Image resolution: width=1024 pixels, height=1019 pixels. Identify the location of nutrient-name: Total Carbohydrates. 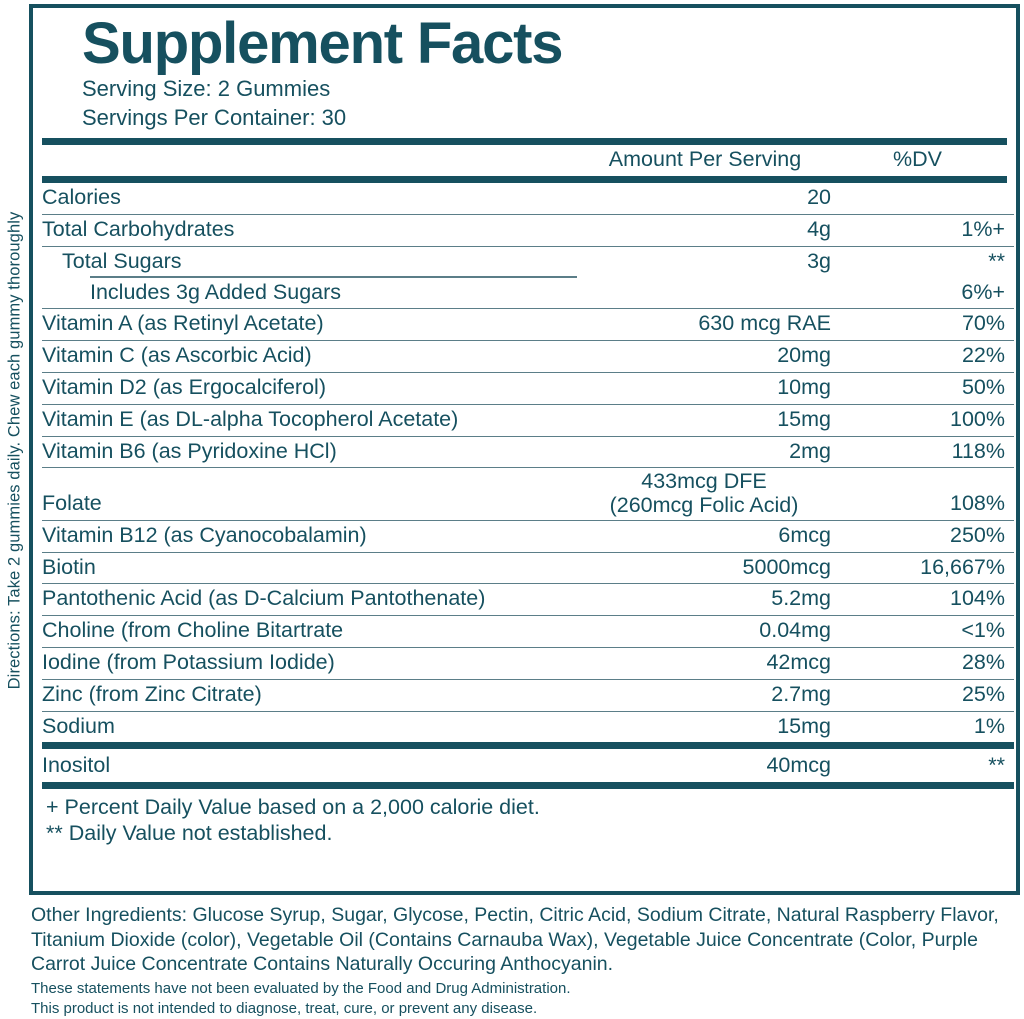
(309, 230).